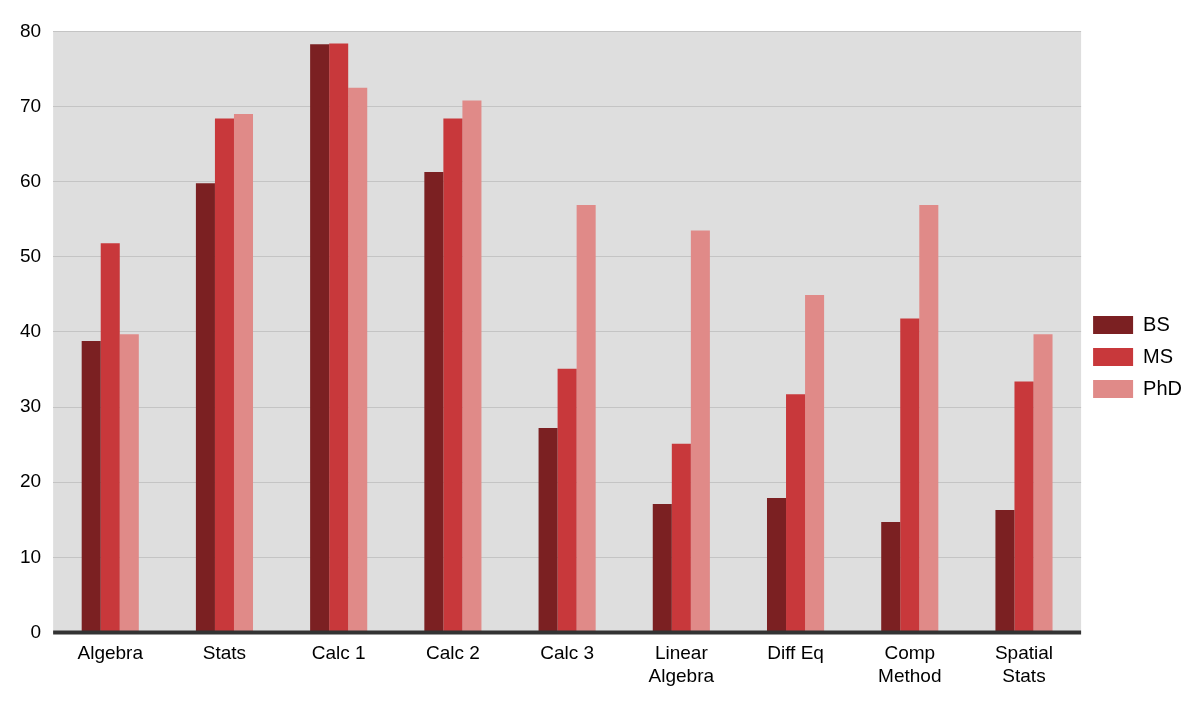 This screenshot has width=1204, height=702. Describe the element at coordinates (567, 653) in the screenshot. I see `x-tick-label: Calc 3` at that location.